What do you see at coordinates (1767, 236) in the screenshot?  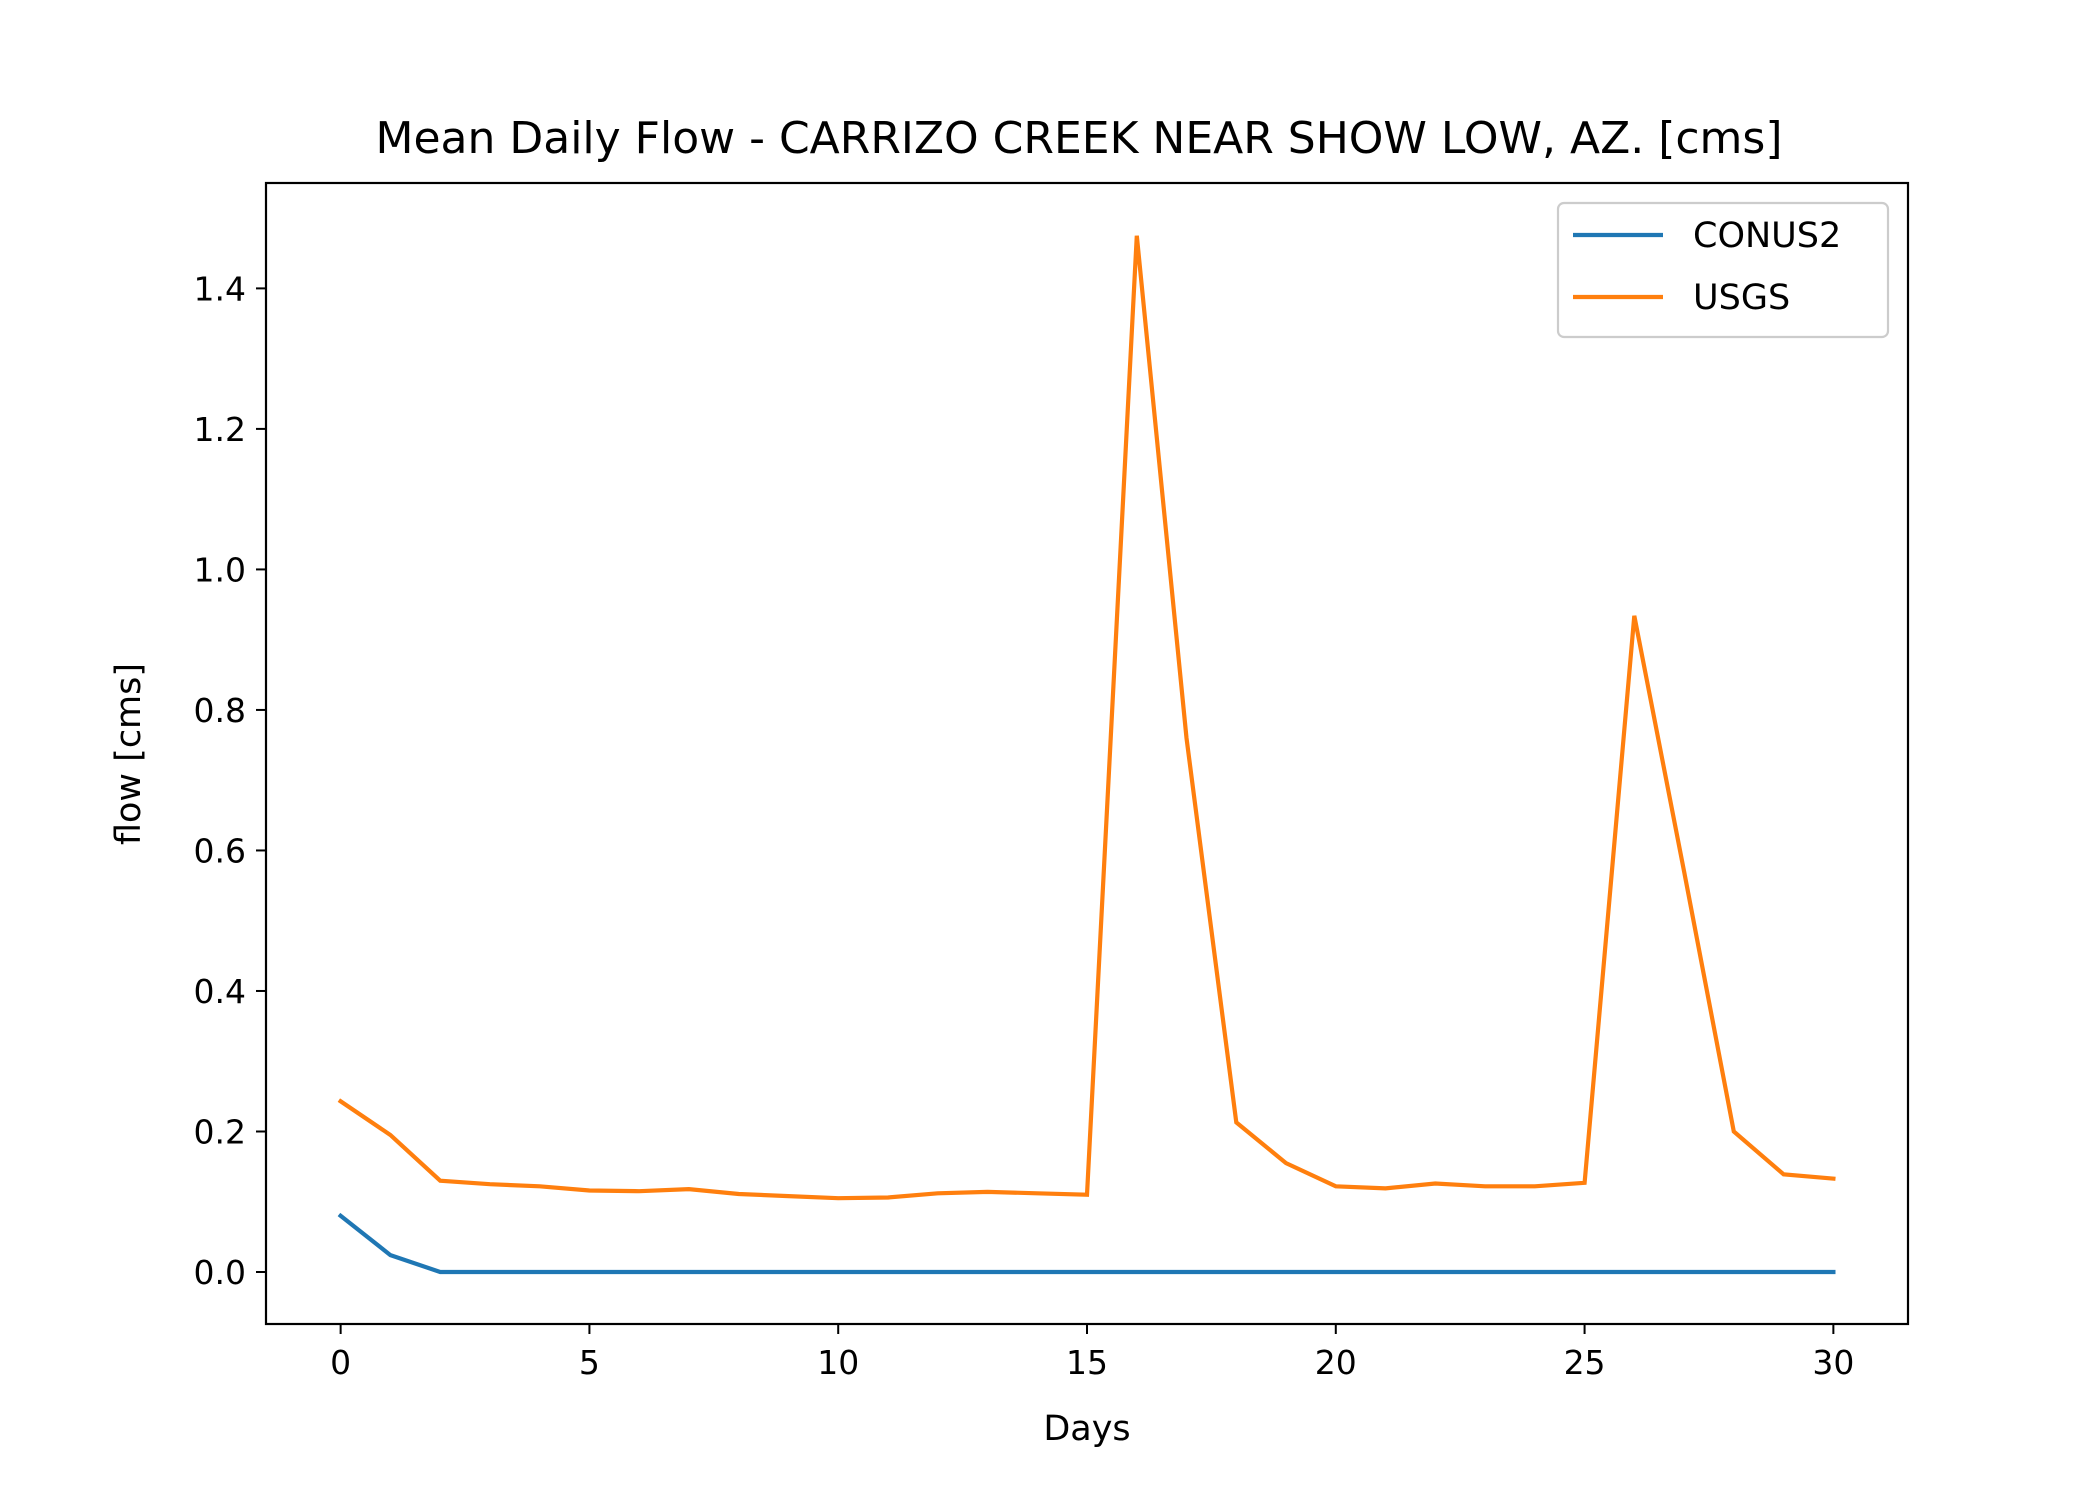 I see `legend-label-conus2: CONUS2` at bounding box center [1767, 236].